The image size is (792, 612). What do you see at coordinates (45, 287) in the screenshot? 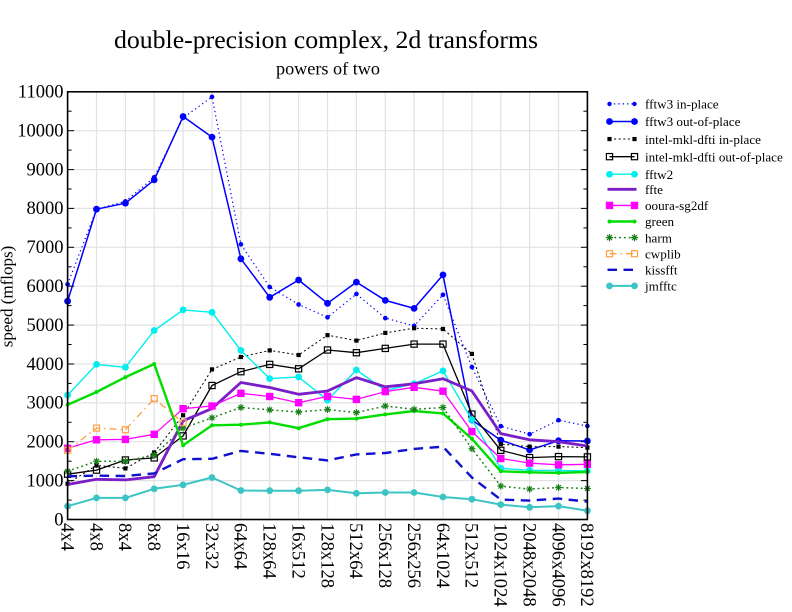
I see `svg-text: 6000` at bounding box center [45, 287].